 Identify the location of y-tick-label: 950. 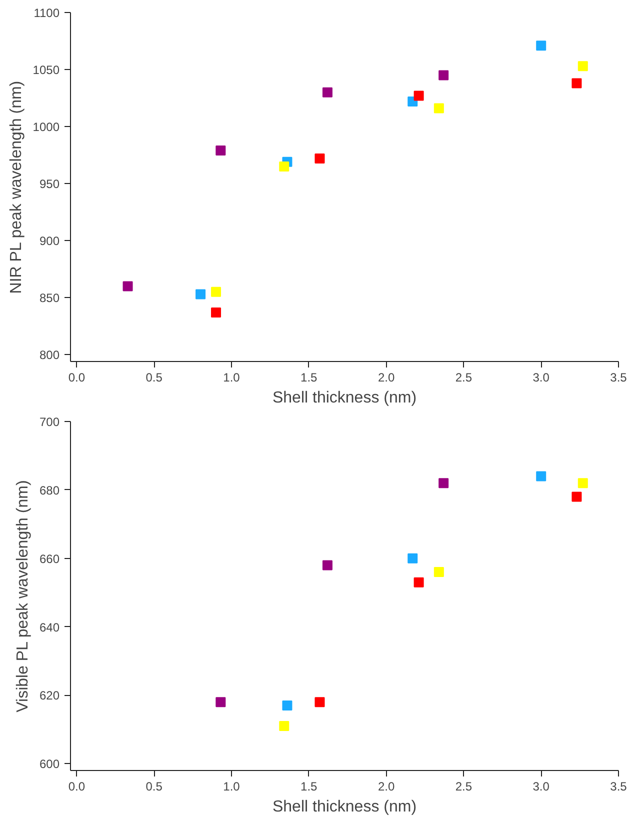
(49, 184).